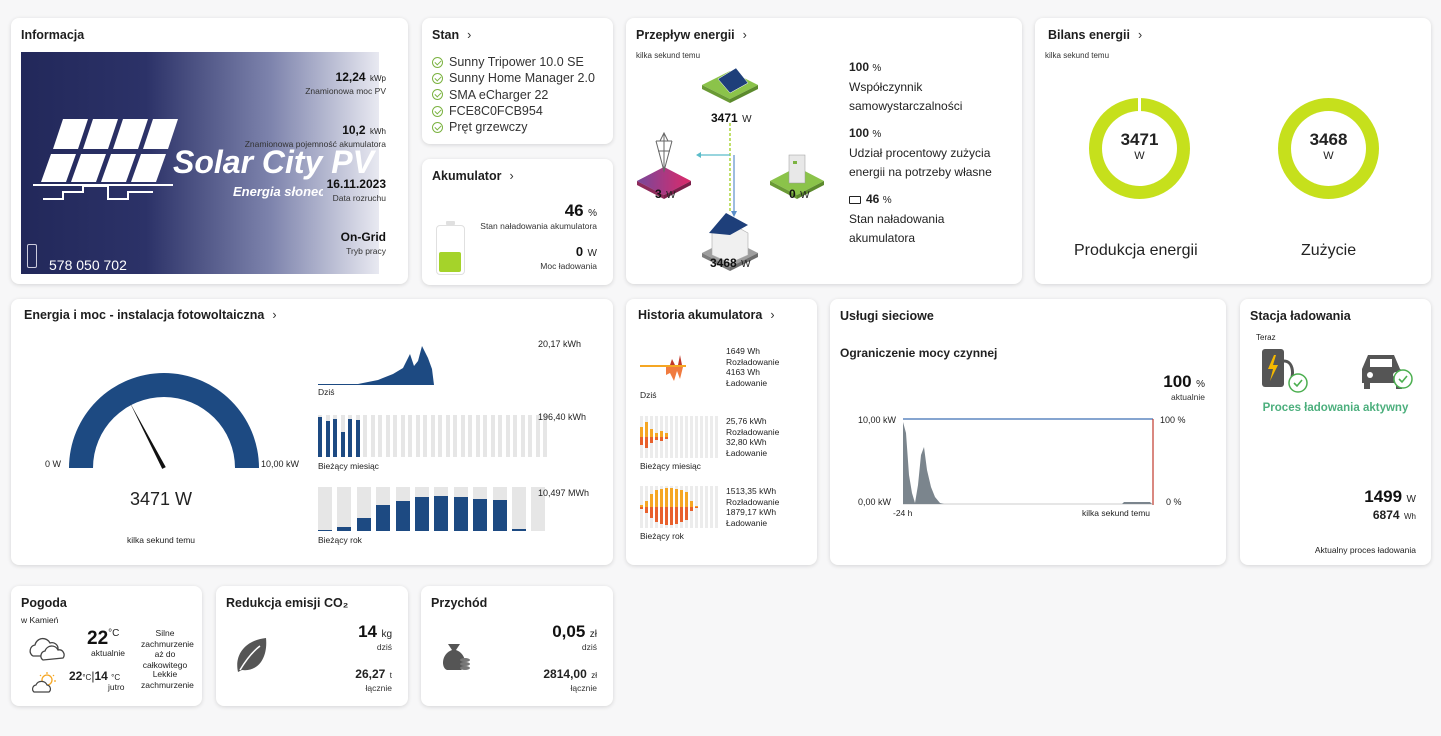 The image size is (1441, 736). Describe the element at coordinates (583, 688) in the screenshot. I see `revenue-total-label: łącznie` at that location.